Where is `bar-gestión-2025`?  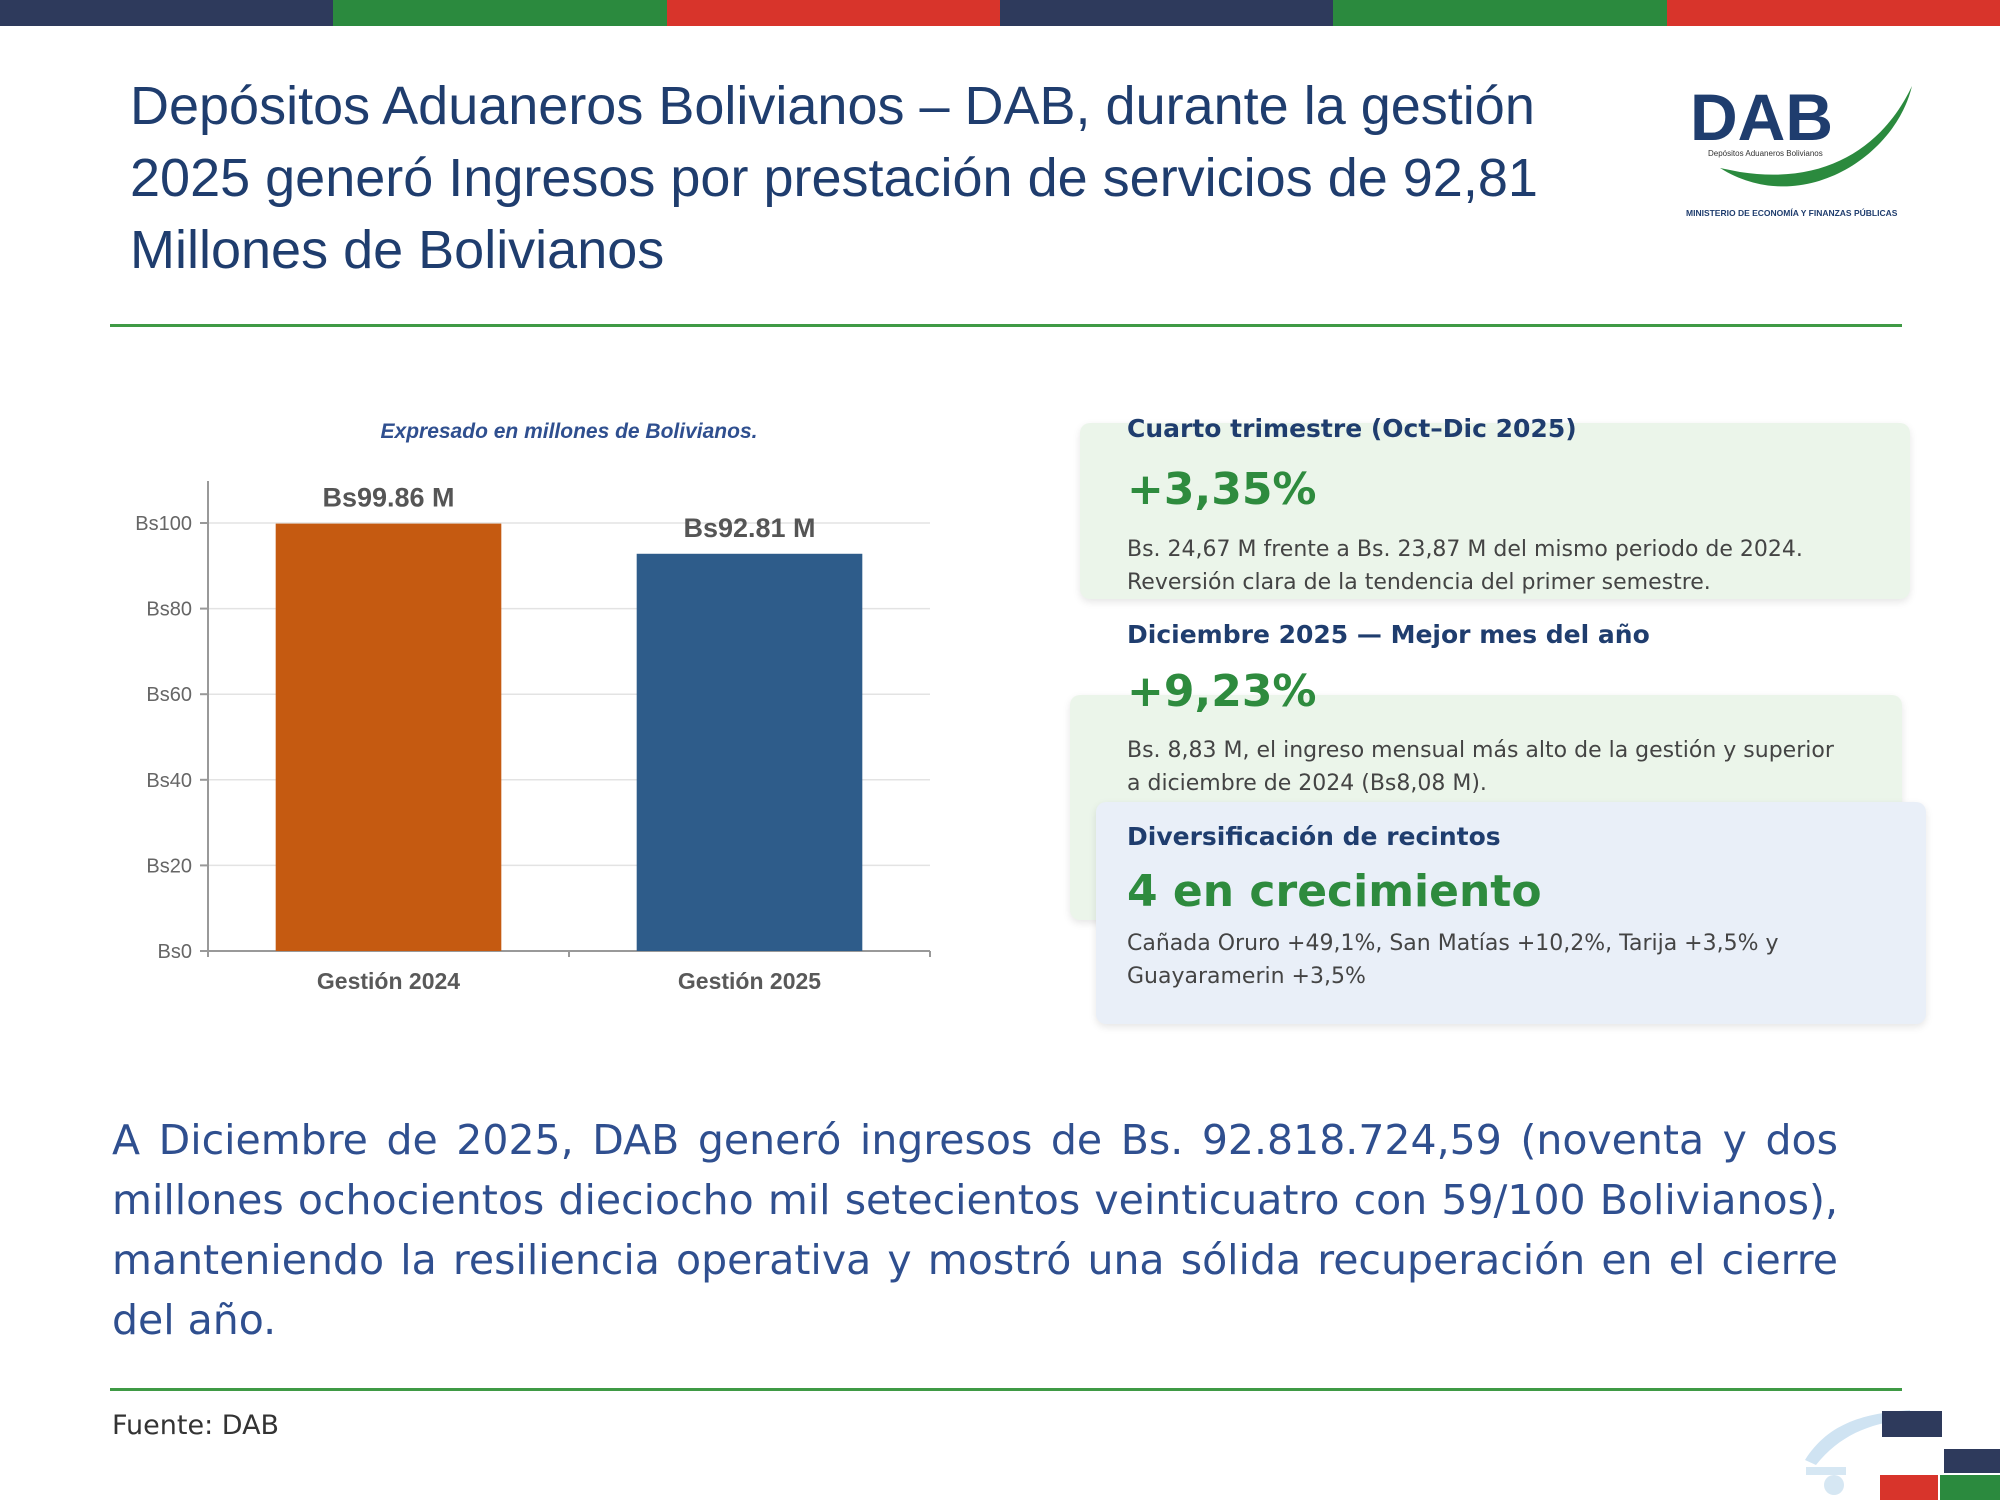 bar-gestión-2025 is located at coordinates (749, 752).